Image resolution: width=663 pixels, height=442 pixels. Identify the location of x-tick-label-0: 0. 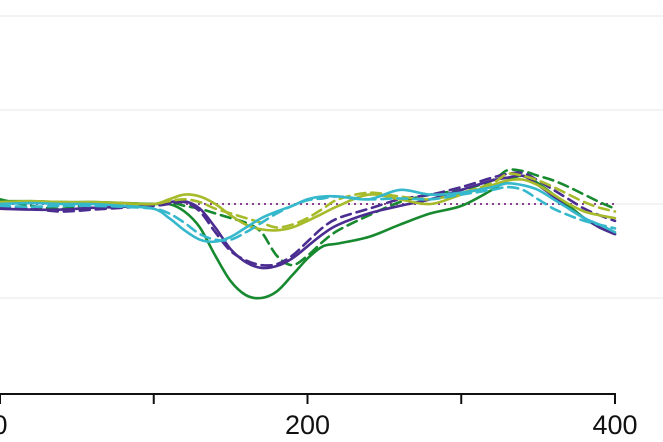
(4, 425).